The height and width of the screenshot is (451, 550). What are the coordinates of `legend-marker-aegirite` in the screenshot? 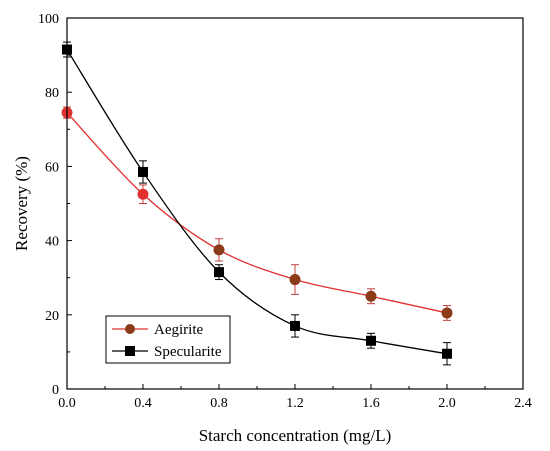 It's located at (130, 329).